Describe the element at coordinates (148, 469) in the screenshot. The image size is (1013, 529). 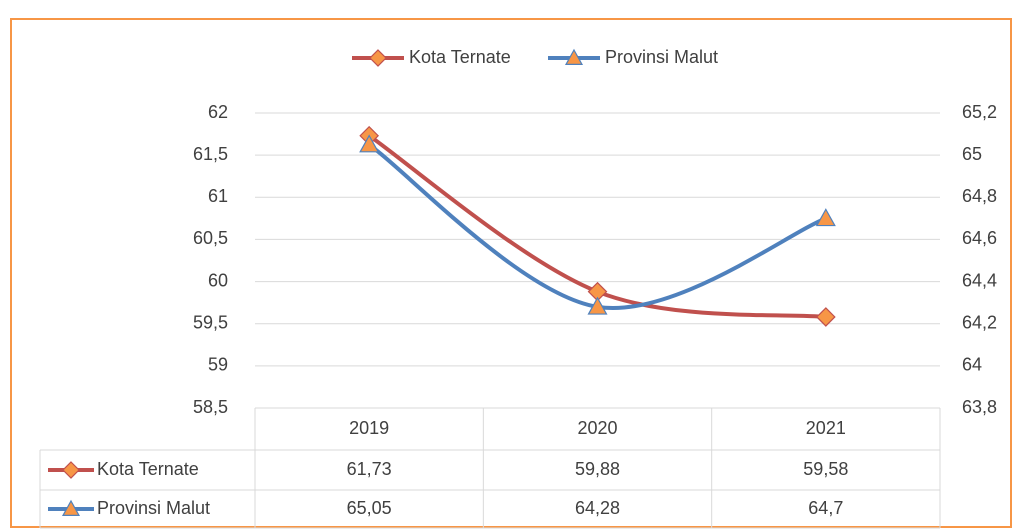
I see `table-row-label: Kota Ternate` at that location.